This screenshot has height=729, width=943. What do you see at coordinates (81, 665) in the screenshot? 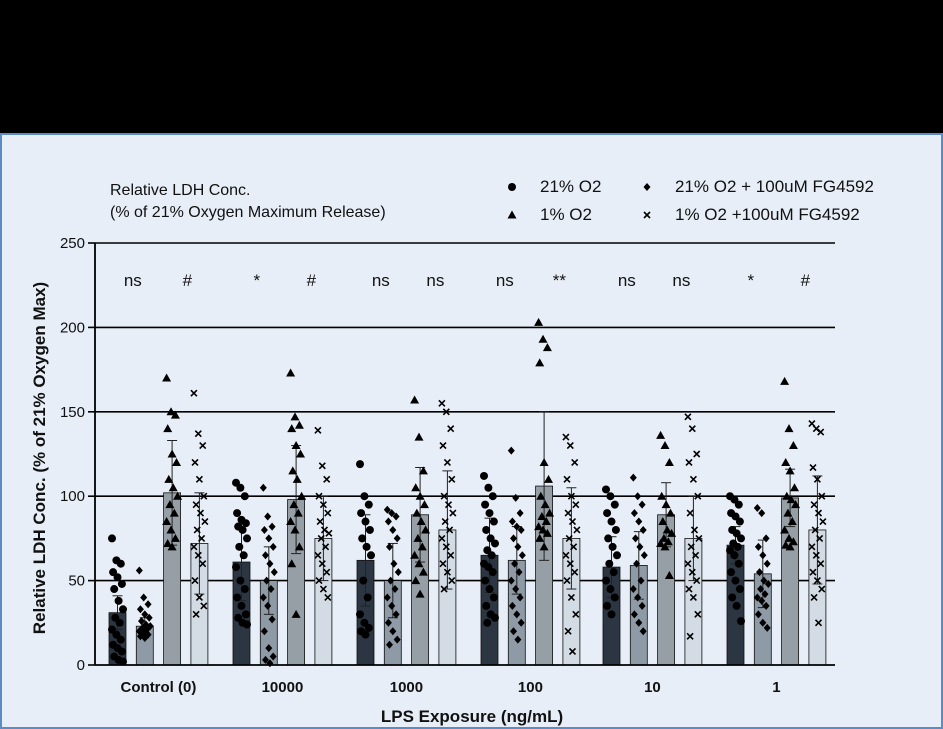
I see `y-tick-label: 0` at bounding box center [81, 665].